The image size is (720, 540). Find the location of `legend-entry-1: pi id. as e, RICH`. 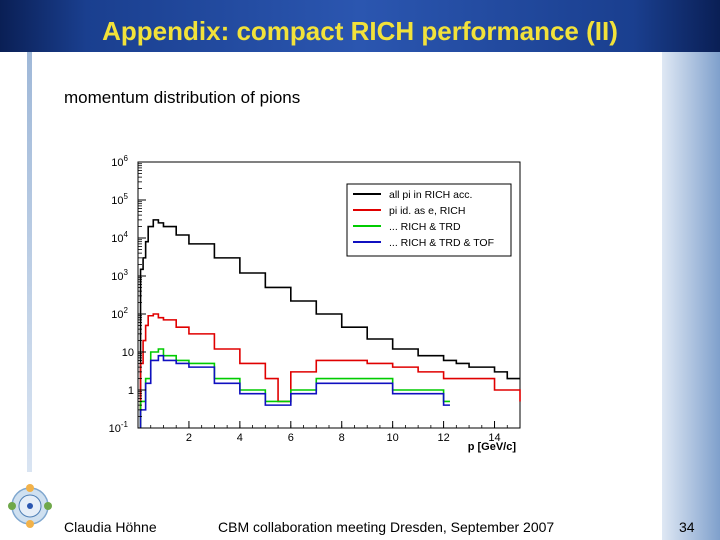

legend-entry-1: pi id. as e, RICH is located at coordinates (427, 211).